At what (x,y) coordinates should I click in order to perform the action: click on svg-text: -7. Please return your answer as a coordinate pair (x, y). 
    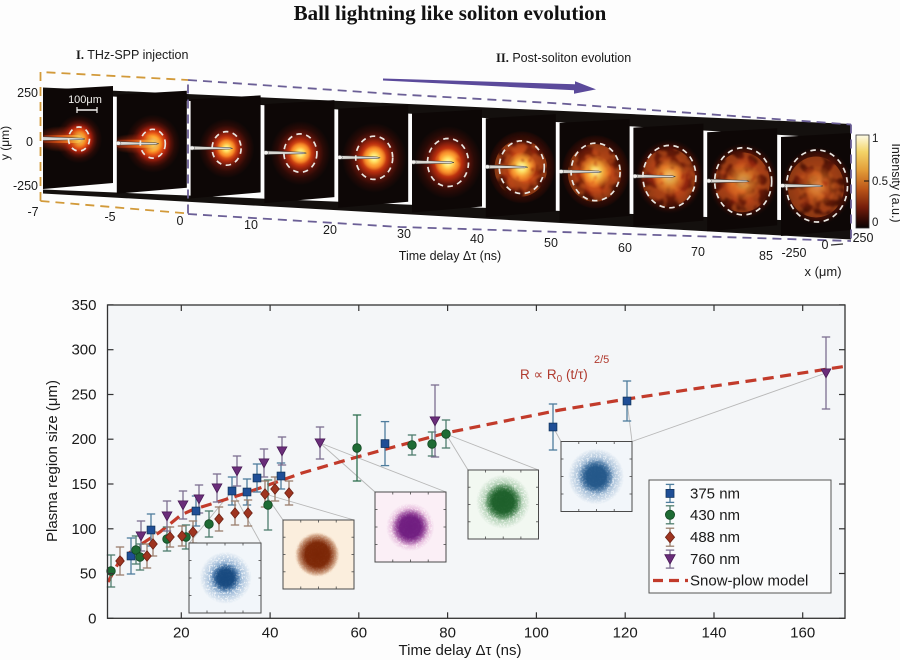
    Looking at the image, I should click on (32, 212).